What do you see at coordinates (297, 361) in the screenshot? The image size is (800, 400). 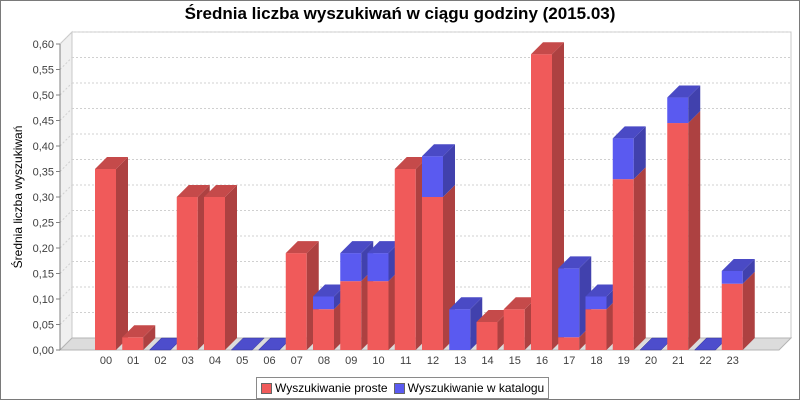 I see `x-tick-label-07: 07` at bounding box center [297, 361].